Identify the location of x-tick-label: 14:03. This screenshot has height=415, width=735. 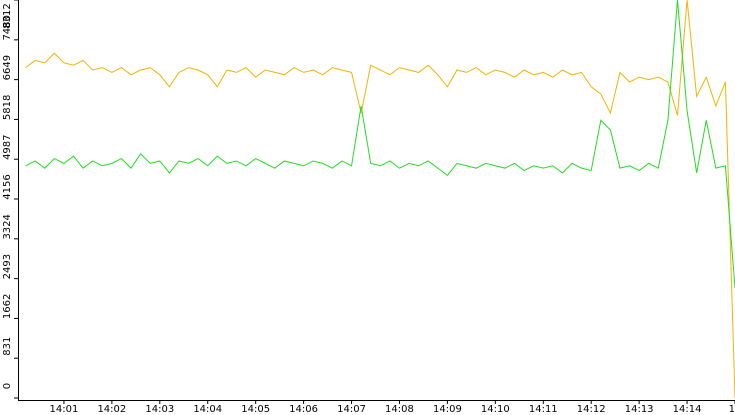
(159, 409).